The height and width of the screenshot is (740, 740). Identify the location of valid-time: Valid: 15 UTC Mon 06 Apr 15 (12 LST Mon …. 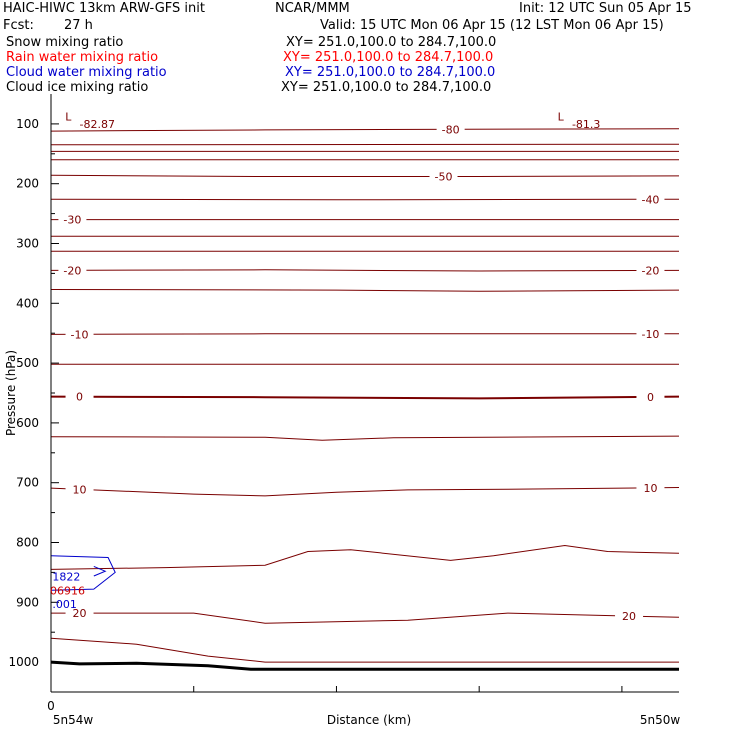
(492, 25).